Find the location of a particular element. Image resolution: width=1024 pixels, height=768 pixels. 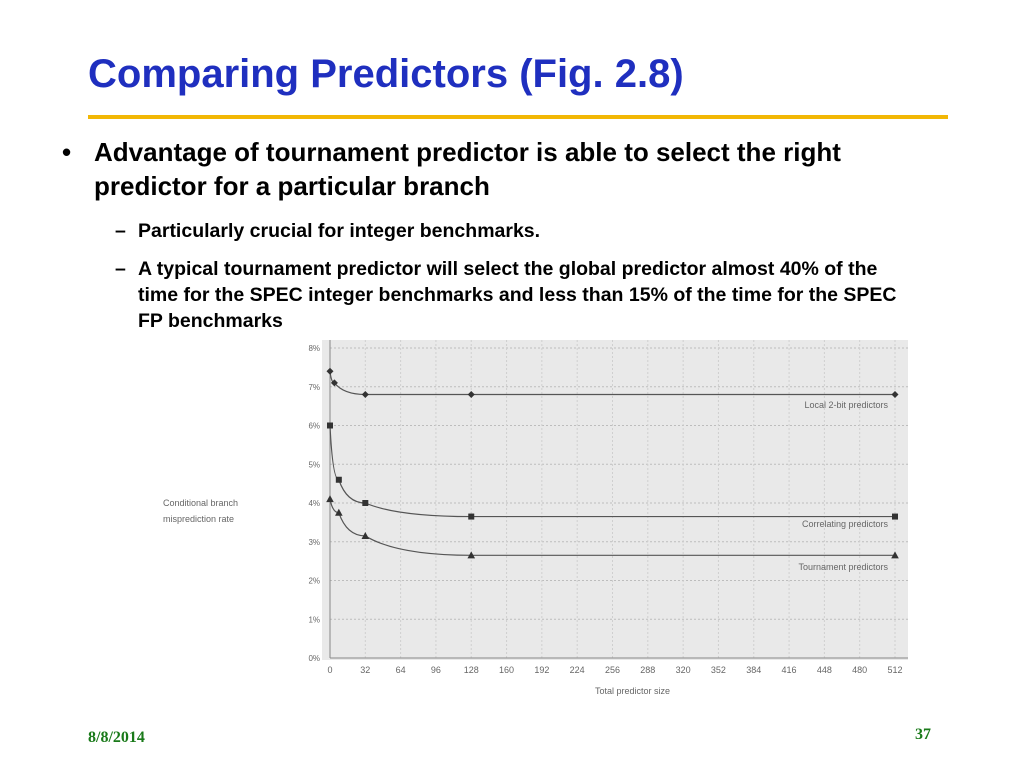

x-tick-label: 512 is located at coordinates (894, 670).